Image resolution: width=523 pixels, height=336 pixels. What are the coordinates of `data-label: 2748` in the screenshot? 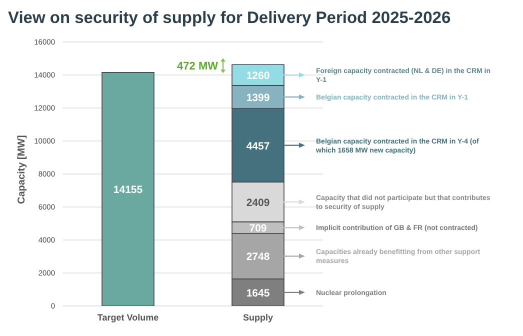 It's located at (258, 257).